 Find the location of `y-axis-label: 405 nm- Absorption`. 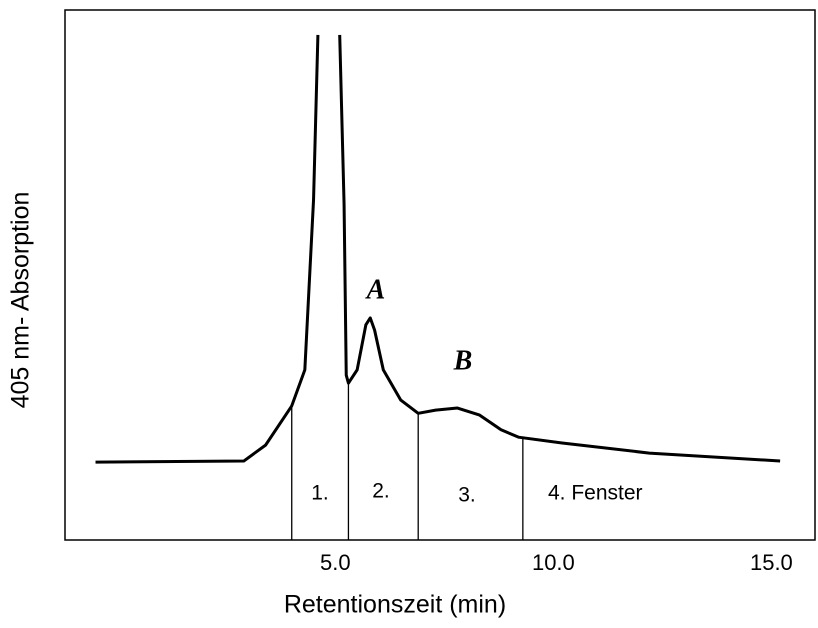

y-axis-label: 405 nm- Absorption is located at coordinates (21, 300).